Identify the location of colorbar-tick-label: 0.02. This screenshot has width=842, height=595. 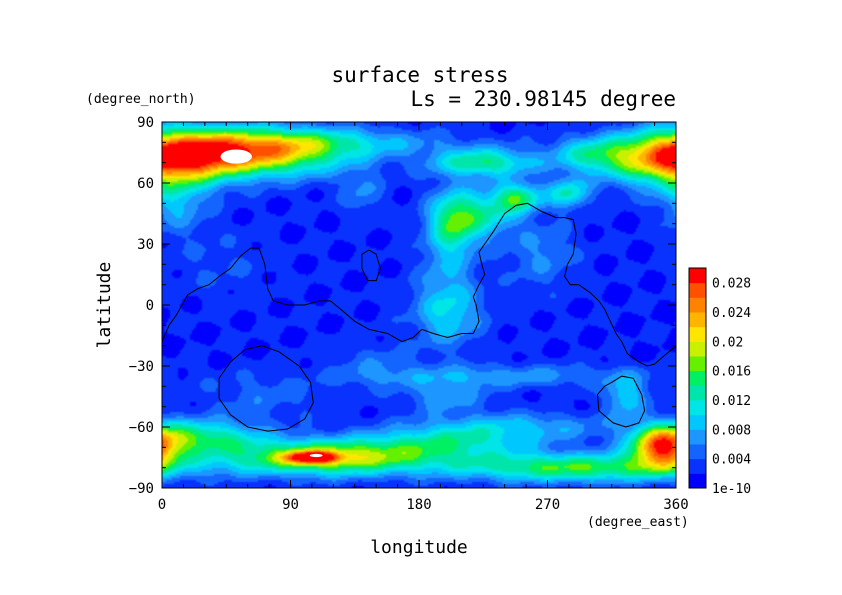
(727, 342).